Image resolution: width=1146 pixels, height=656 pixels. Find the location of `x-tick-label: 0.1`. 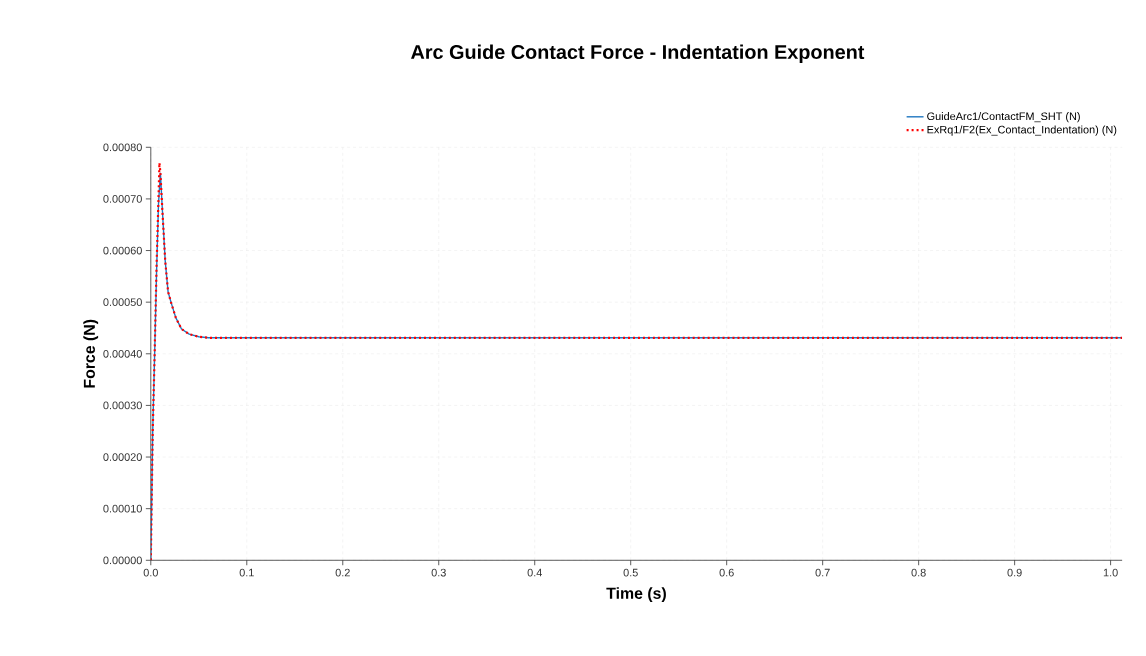

x-tick-label: 0.1 is located at coordinates (246, 572).